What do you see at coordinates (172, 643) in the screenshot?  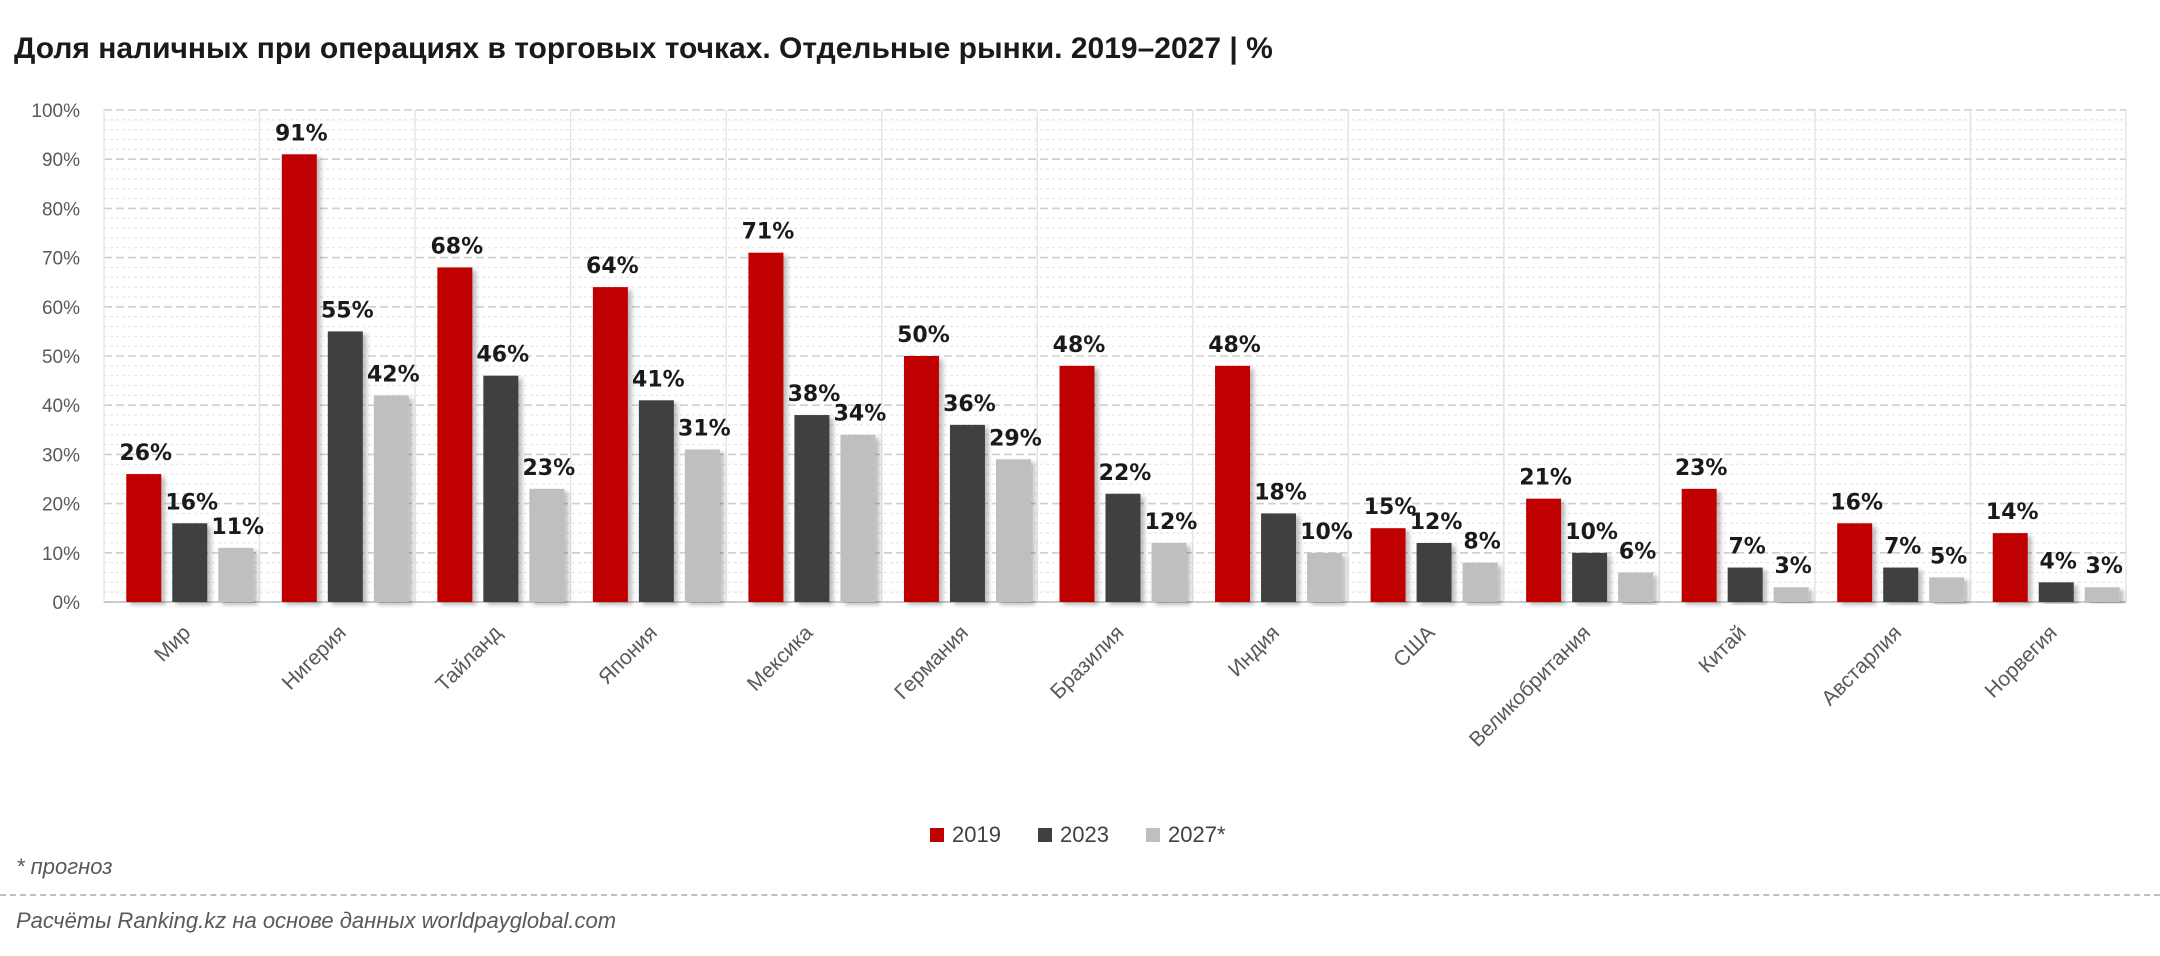 I see `category-label: Мир` at bounding box center [172, 643].